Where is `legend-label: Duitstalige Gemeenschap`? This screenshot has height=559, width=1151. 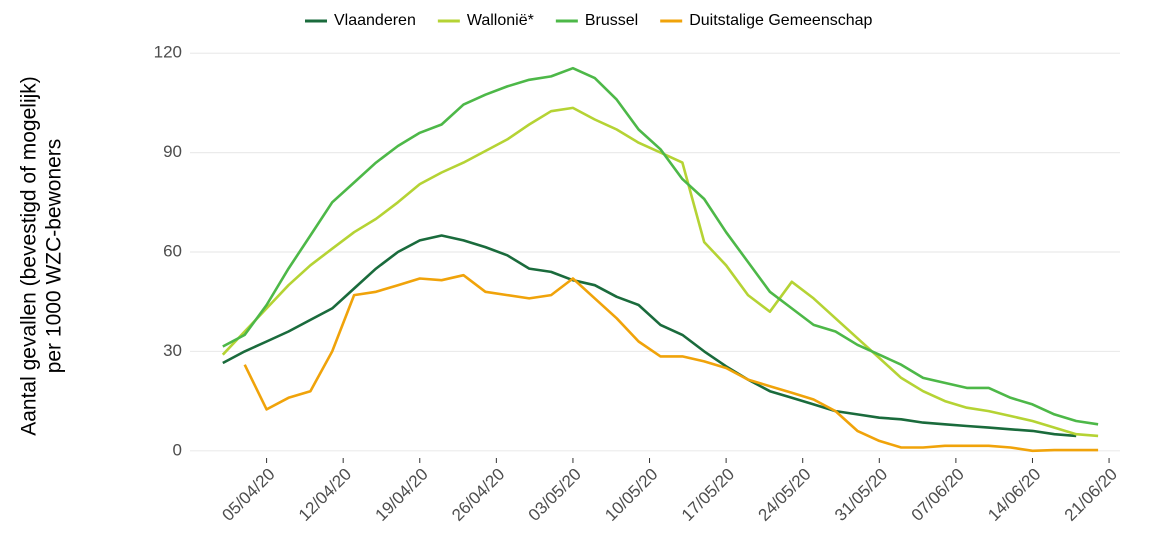
legend-label: Duitstalige Gemeenschap is located at coordinates (780, 20).